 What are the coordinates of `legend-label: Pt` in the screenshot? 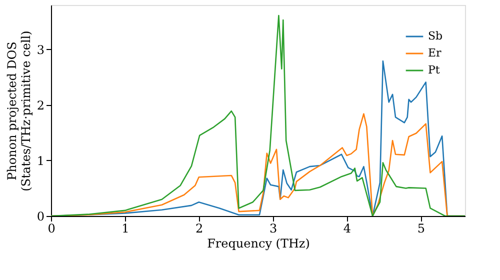 It's located at (434, 70).